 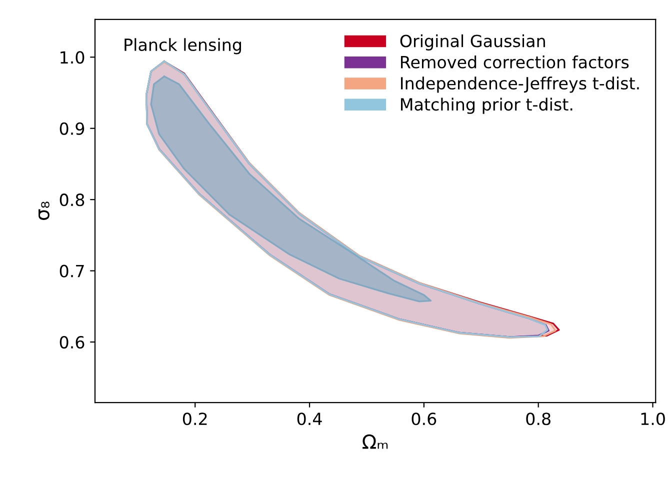 I want to click on y-tick-label: 0.7, so click(x=72, y=271).